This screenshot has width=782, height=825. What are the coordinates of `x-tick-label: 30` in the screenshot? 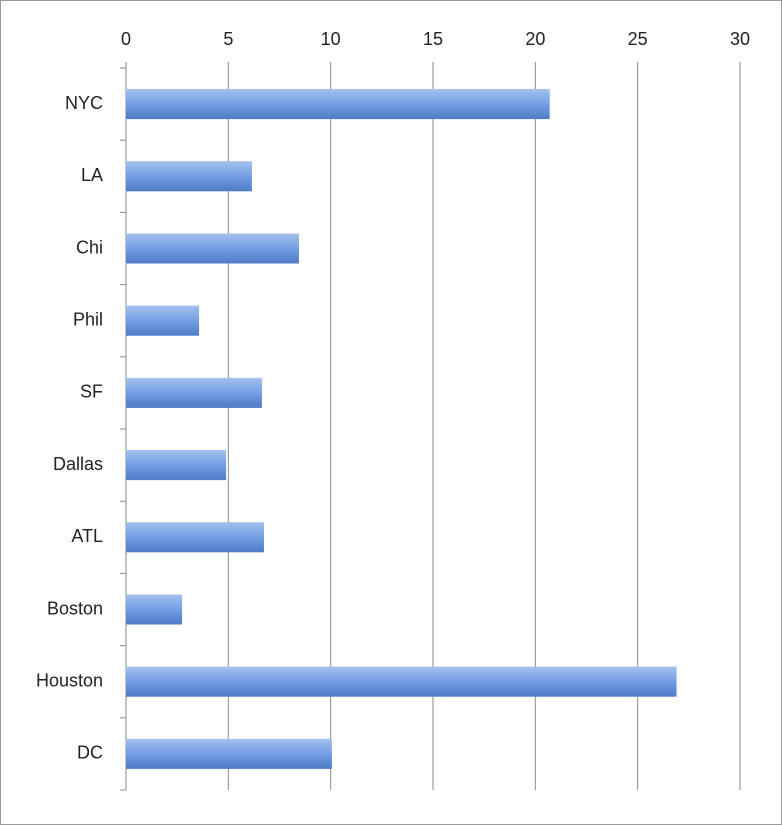 It's located at (740, 39).